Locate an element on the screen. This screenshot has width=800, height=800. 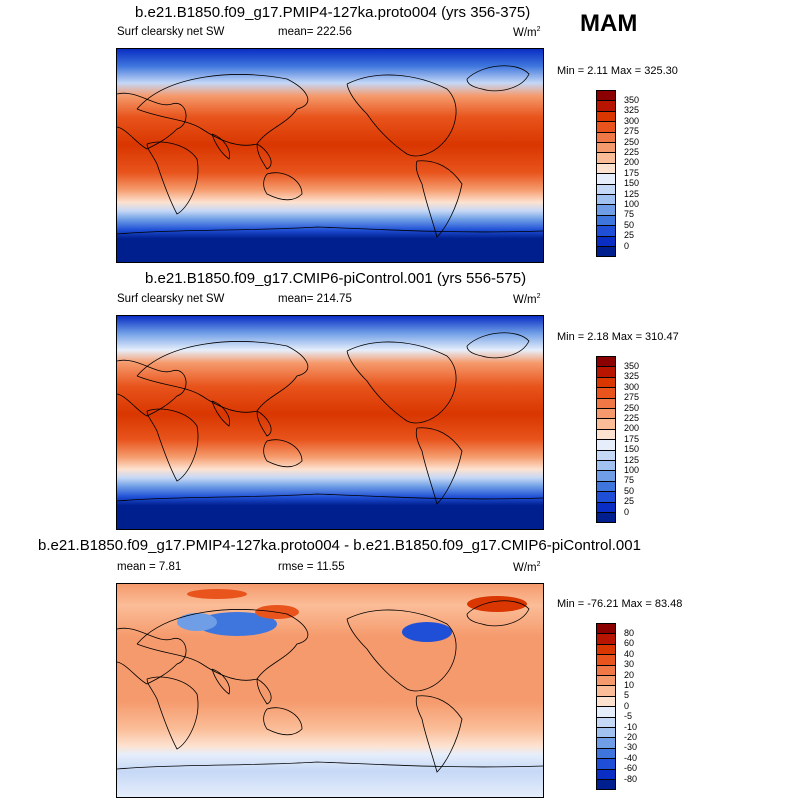
colorbar-tick-label: -40 is located at coordinates (631, 757).